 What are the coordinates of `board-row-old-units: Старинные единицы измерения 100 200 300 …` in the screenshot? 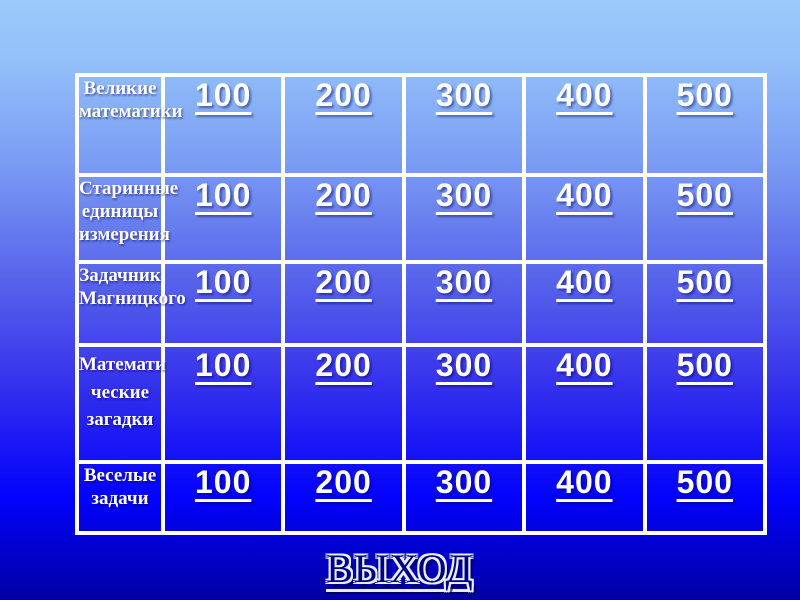 It's located at (421, 218).